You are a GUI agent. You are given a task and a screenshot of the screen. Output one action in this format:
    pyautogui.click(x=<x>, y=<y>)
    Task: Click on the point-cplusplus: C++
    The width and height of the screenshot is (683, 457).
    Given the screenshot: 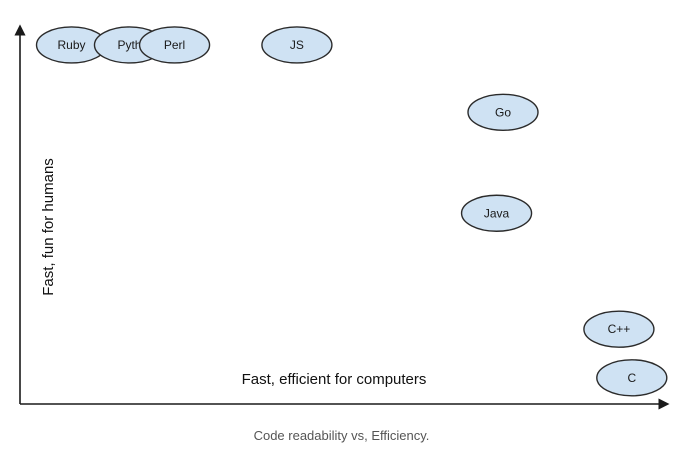 What is the action you would take?
    pyautogui.click(x=619, y=329)
    